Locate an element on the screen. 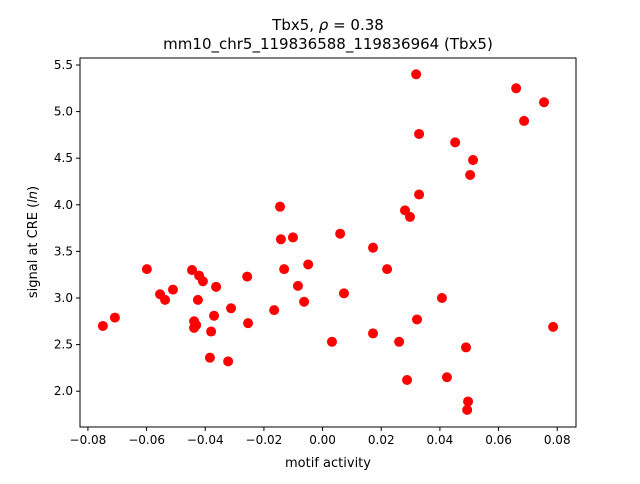 The image size is (640, 484). x-axis: −0.08 −0.06 −0.04 −0.02 0.00 0.02 0.04 0.06 0.08 is located at coordinates (320, 437).